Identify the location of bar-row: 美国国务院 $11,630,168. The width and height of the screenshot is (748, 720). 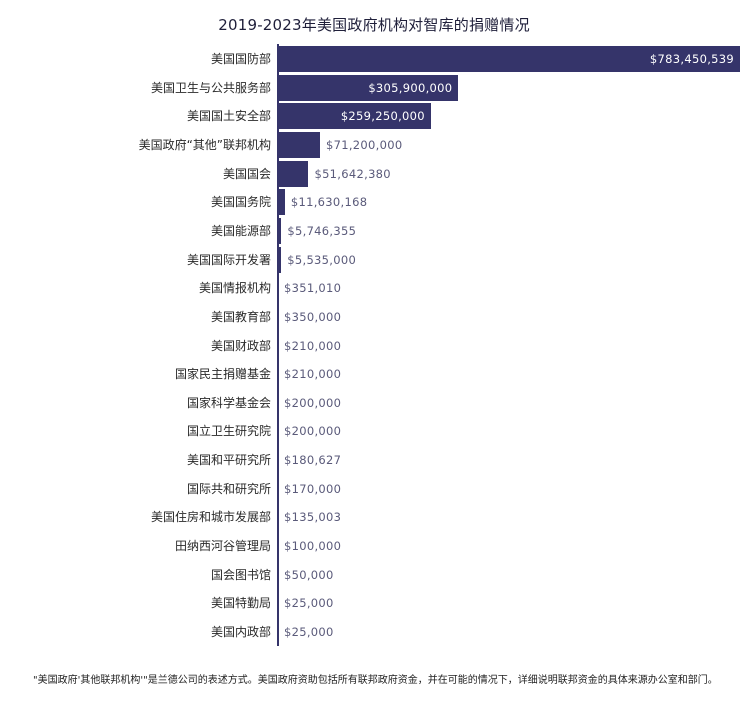
(374, 202).